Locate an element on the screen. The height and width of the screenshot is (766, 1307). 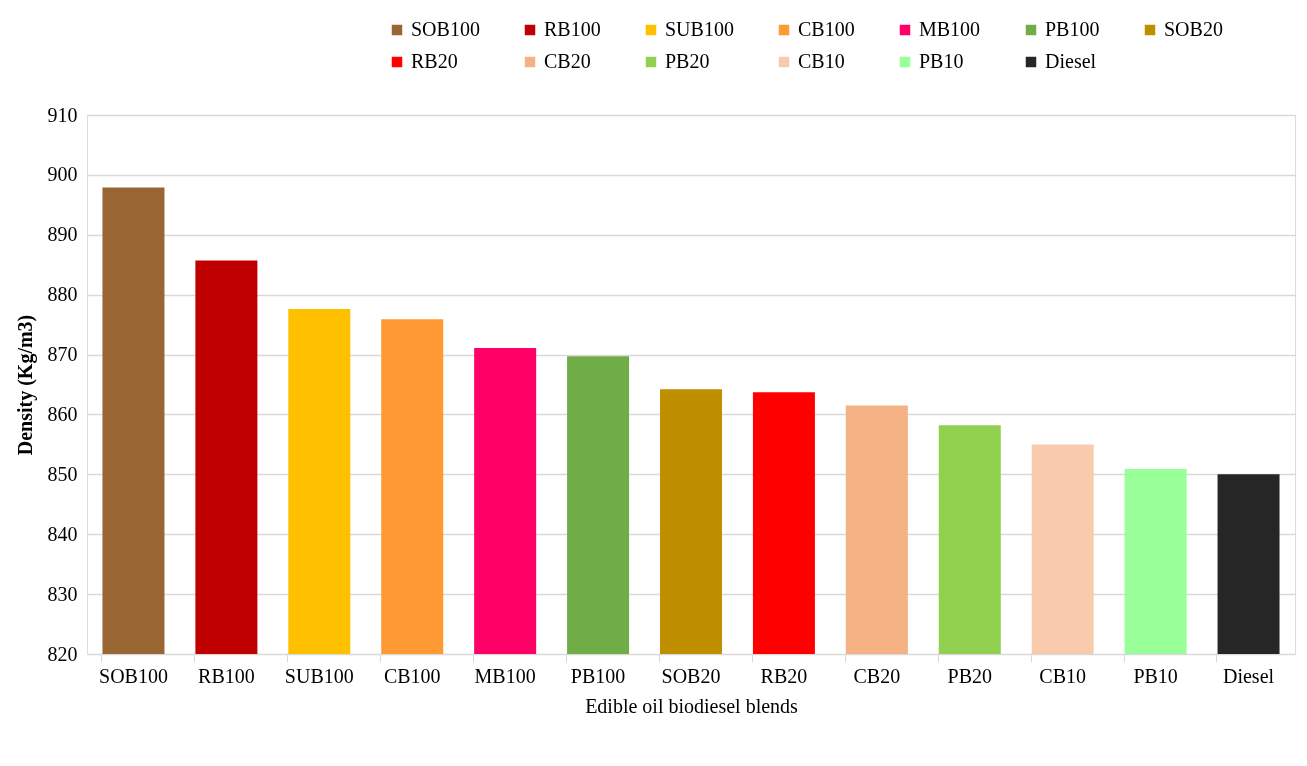
x-tick-label: RB20 is located at coordinates (784, 675).